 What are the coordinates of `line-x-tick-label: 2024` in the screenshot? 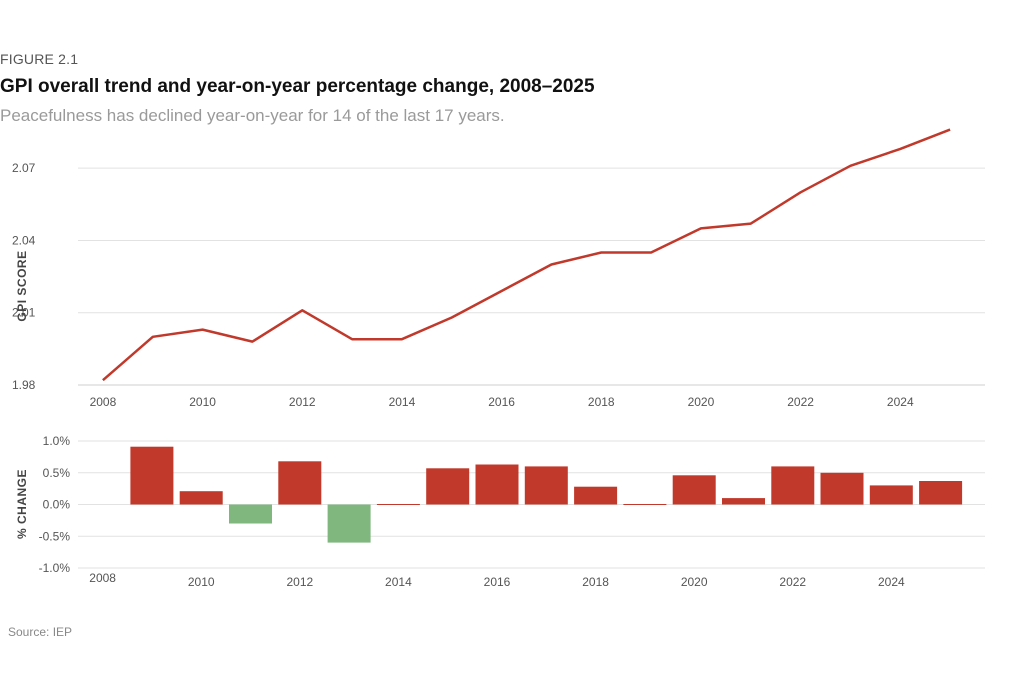 It's located at (900, 402).